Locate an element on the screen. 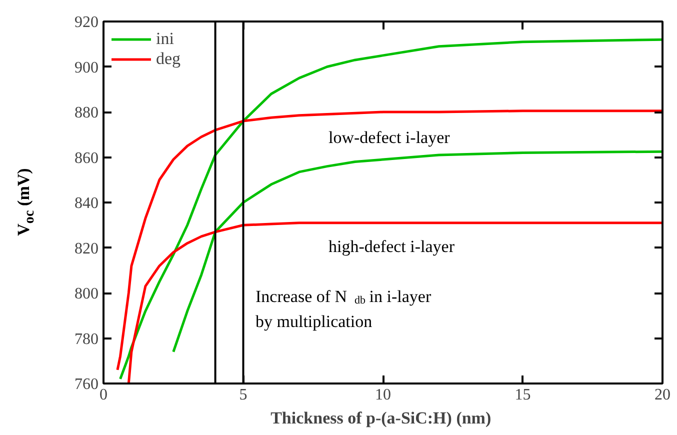 The width and height of the screenshot is (677, 435). annotation: by multiplication is located at coordinates (314, 321).